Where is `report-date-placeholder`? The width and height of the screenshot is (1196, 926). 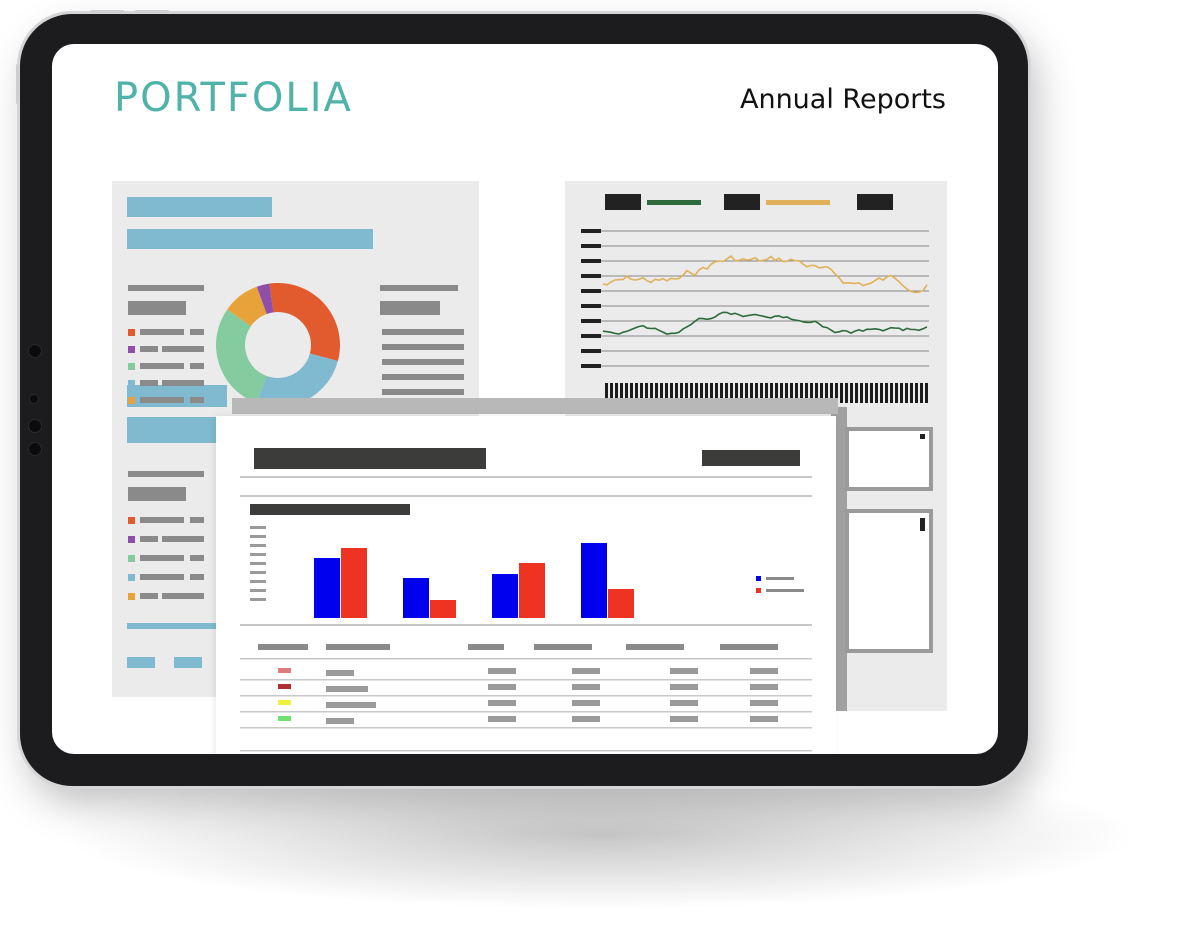 report-date-placeholder is located at coordinates (751, 458).